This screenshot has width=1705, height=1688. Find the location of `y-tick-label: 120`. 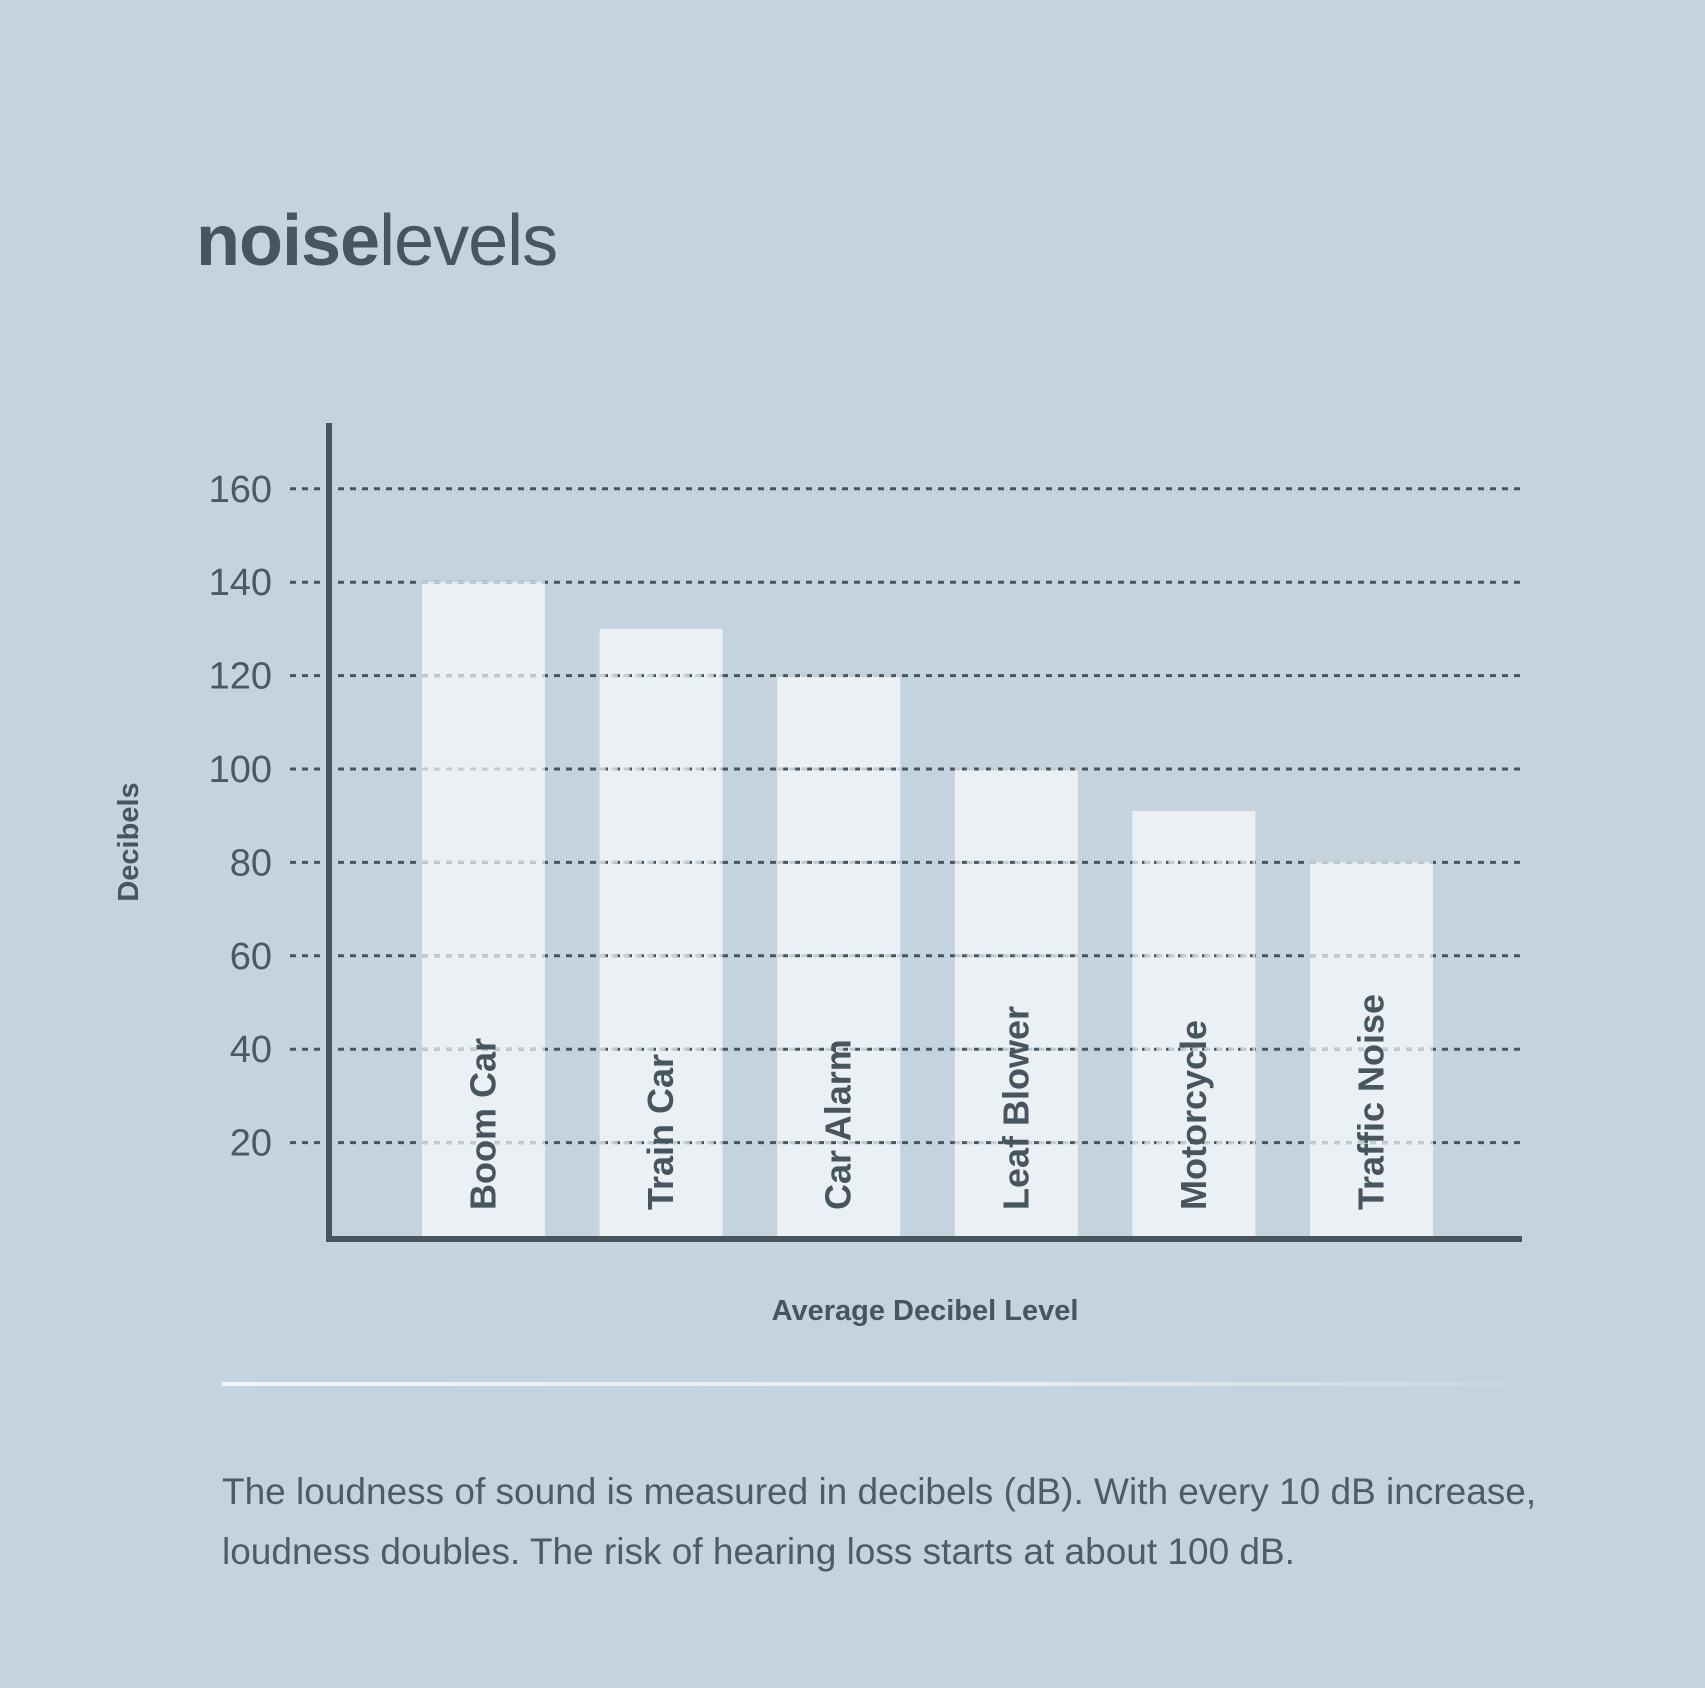

y-tick-label: 120 is located at coordinates (240, 677).